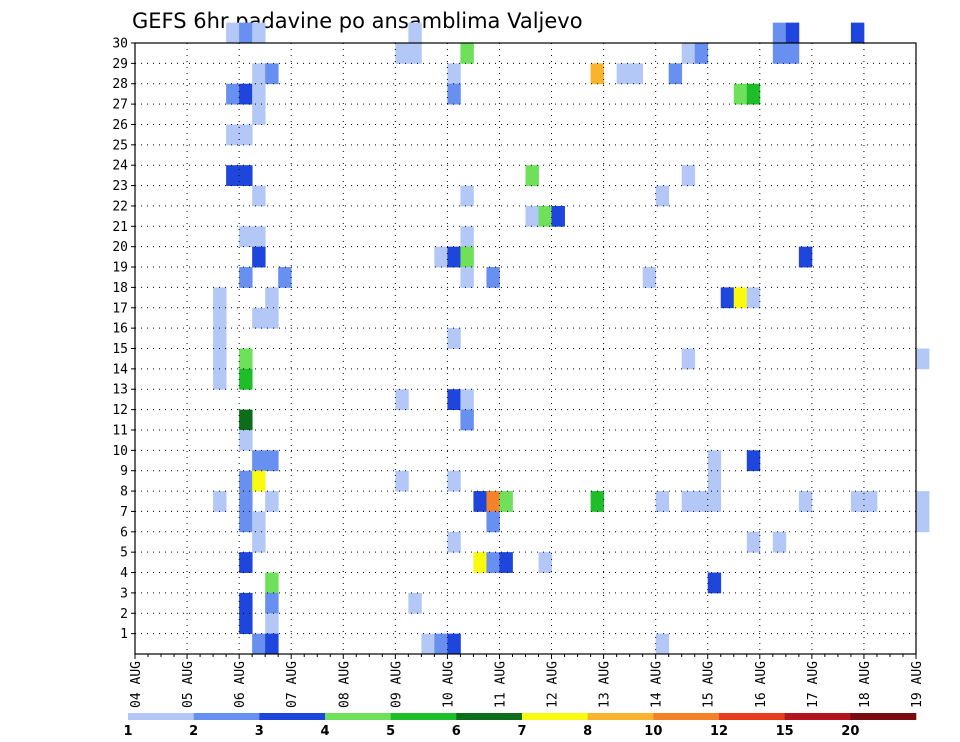  Describe the element at coordinates (120, 349) in the screenshot. I see `y-tick-label: 15` at that location.